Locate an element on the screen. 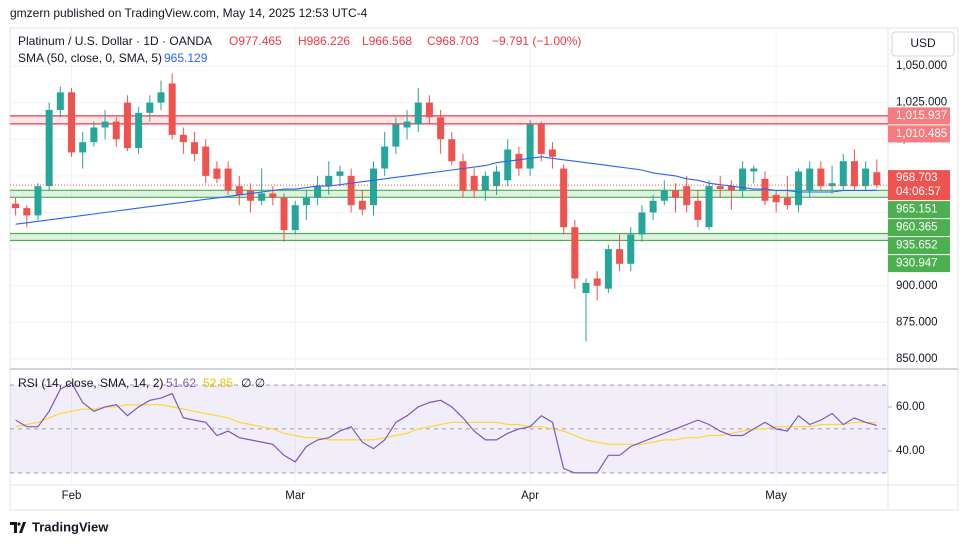 This screenshot has width=970, height=551. level-label: 930.947 is located at coordinates (917, 264).